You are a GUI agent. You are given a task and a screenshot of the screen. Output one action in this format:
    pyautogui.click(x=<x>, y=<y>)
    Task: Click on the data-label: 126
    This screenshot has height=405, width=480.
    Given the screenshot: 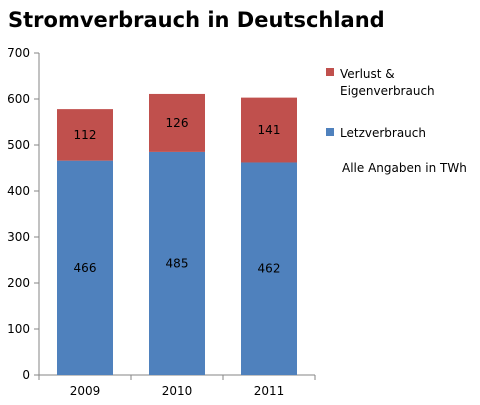 What is the action you would take?
    pyautogui.click(x=177, y=123)
    